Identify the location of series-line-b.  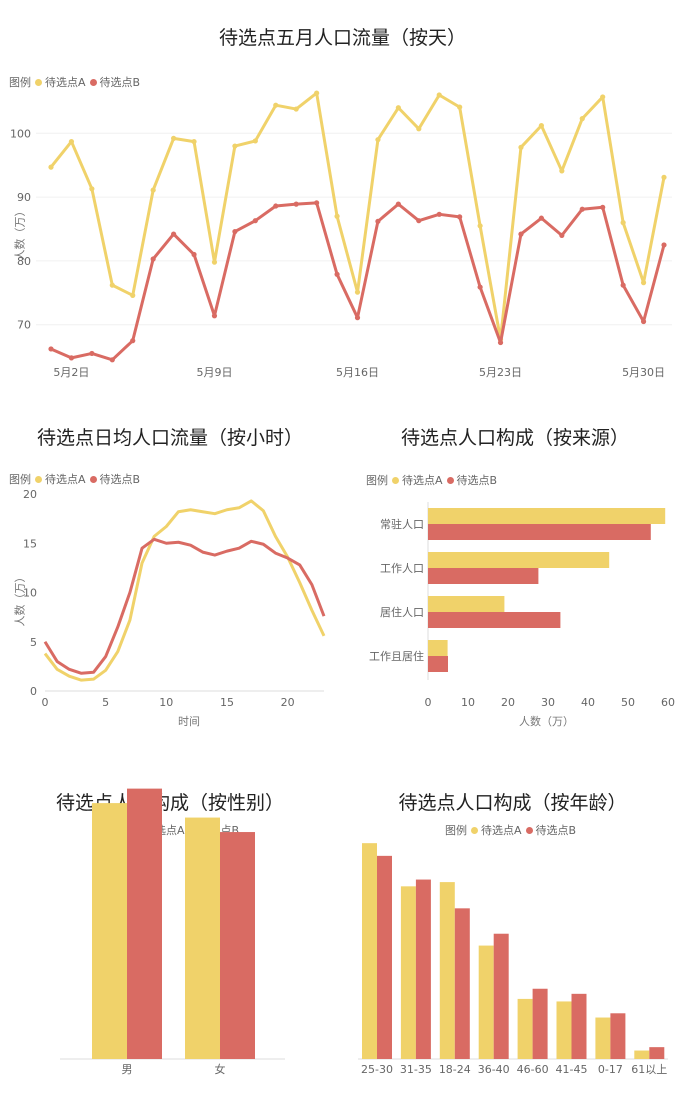
(184, 606).